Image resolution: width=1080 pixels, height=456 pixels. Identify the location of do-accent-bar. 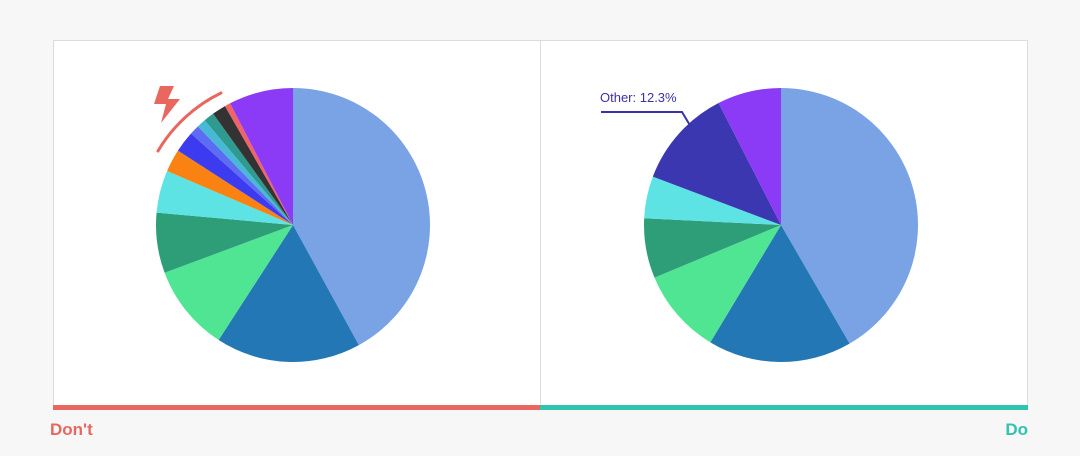
(784, 407).